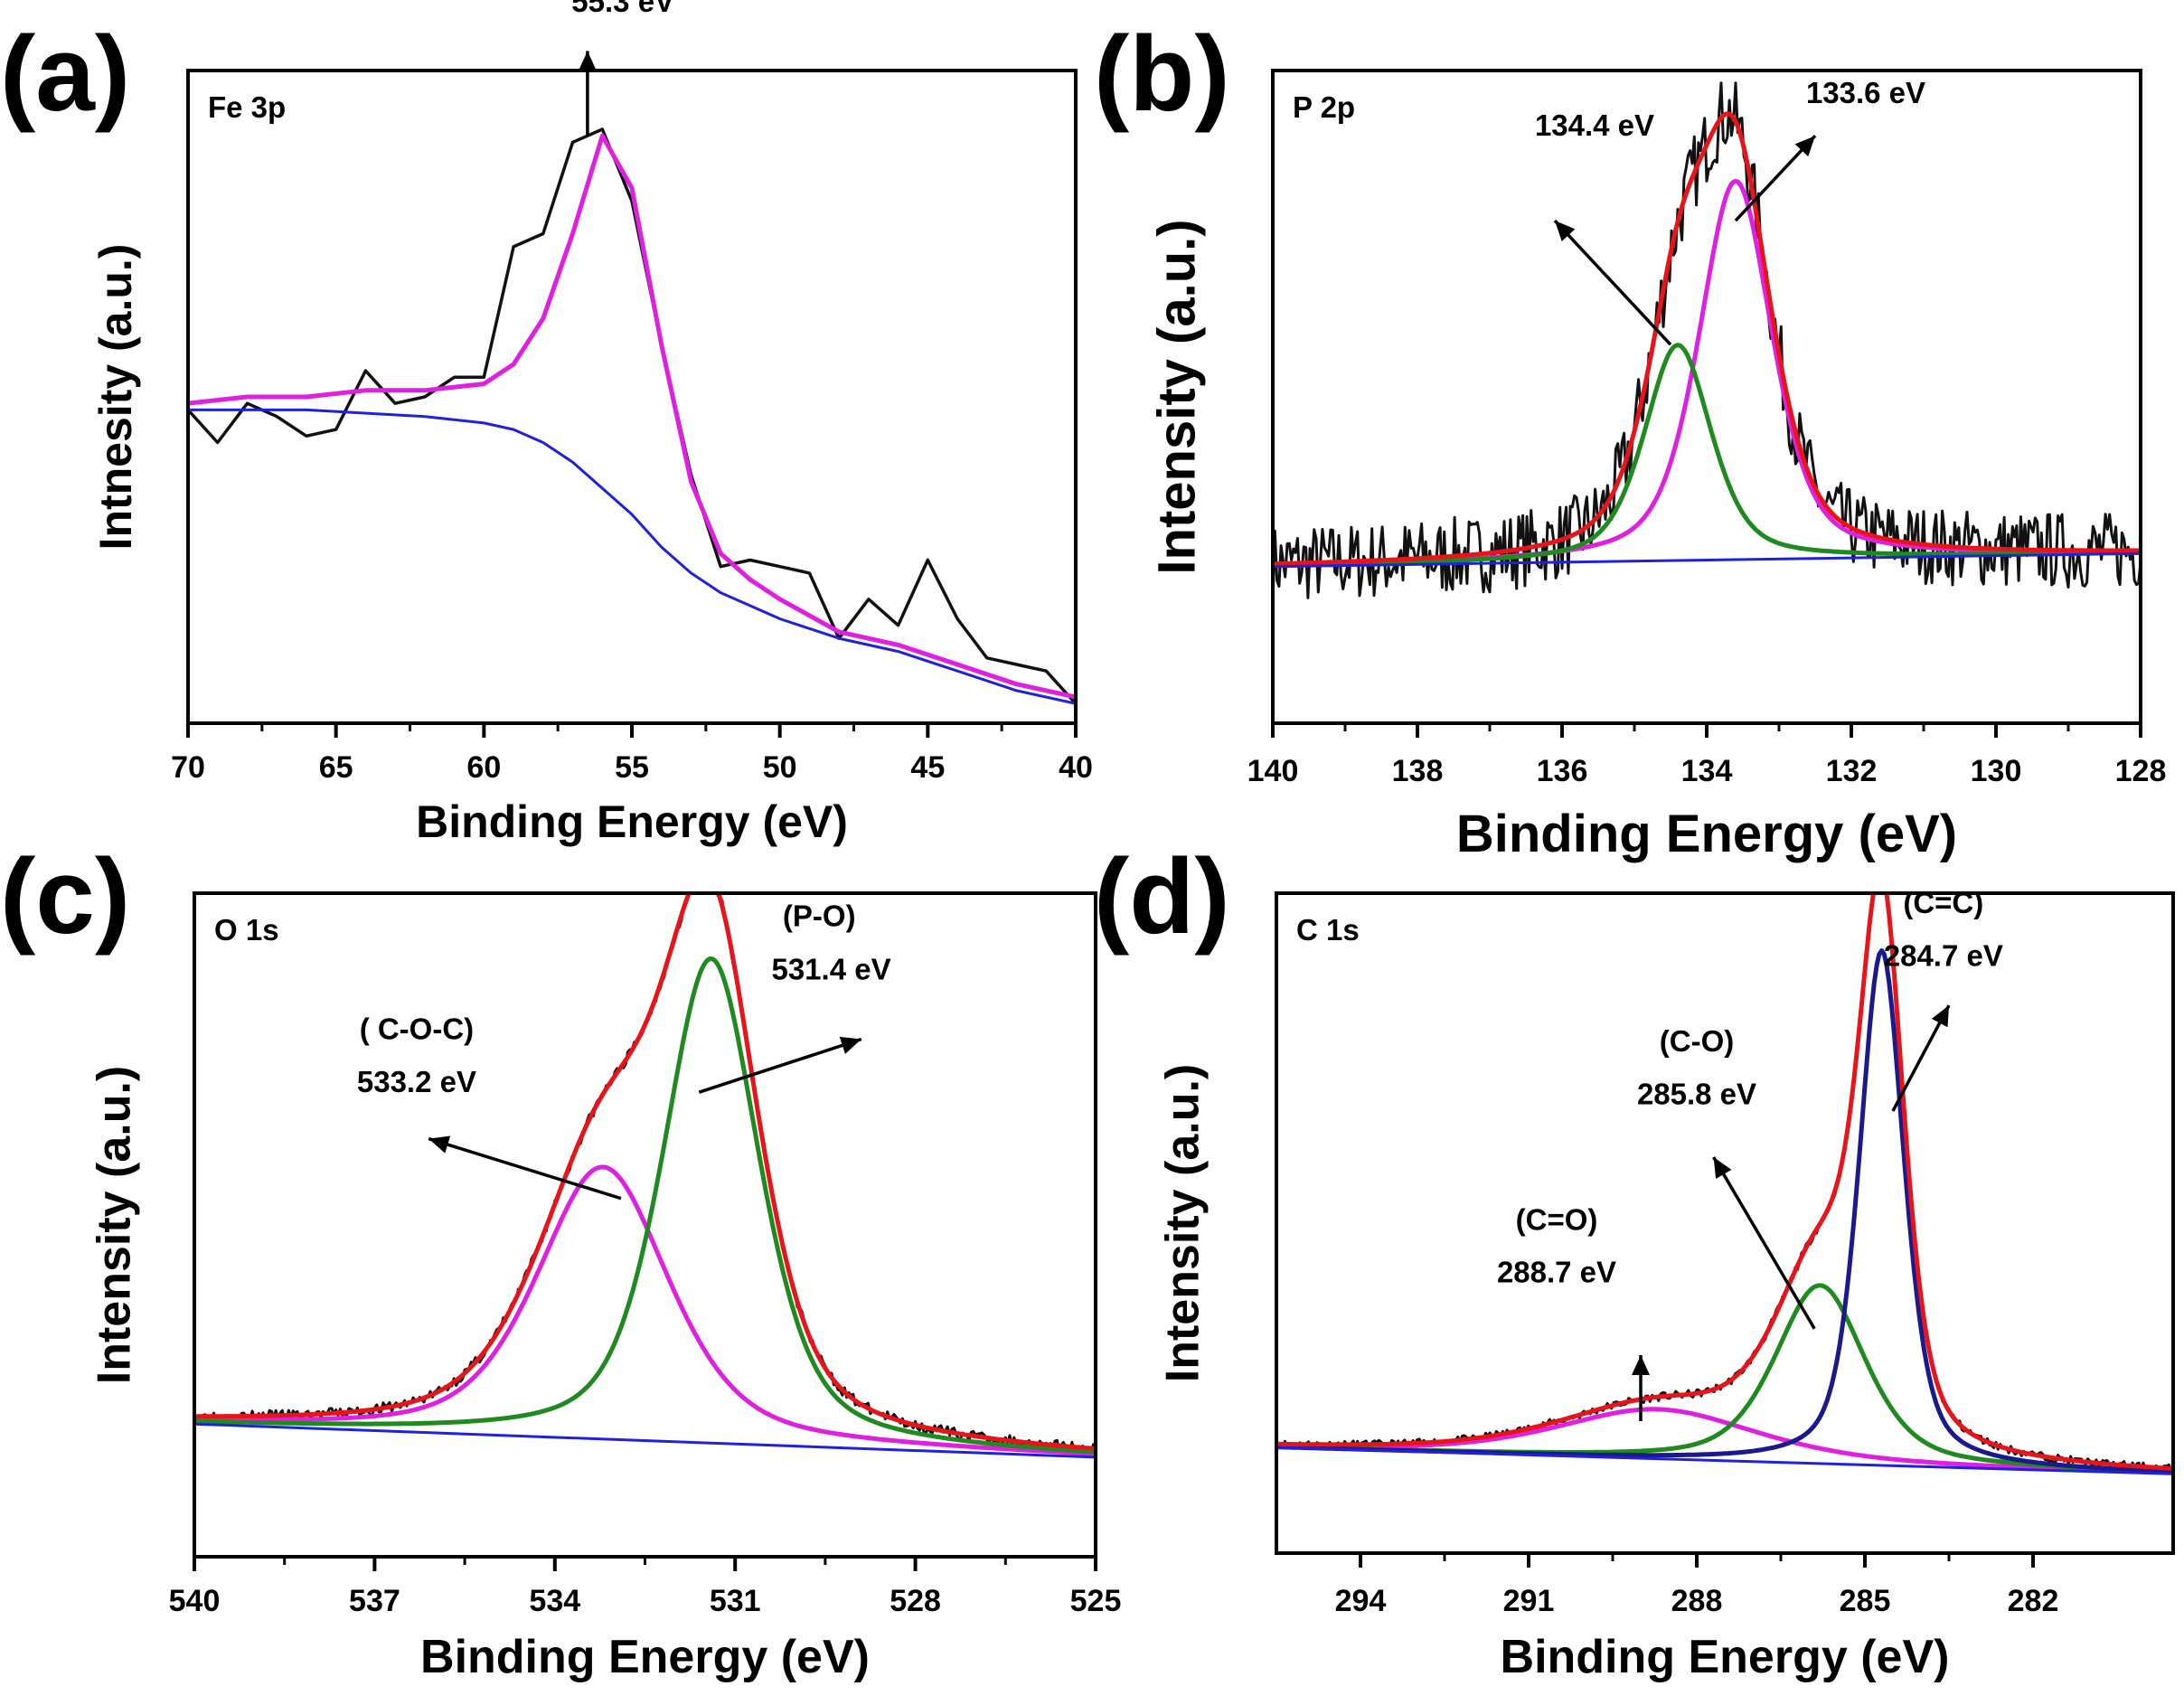 Image resolution: width=2184 pixels, height=1705 pixels. Describe the element at coordinates (1996, 771) in the screenshot. I see `x-tick-label: 130` at that location.